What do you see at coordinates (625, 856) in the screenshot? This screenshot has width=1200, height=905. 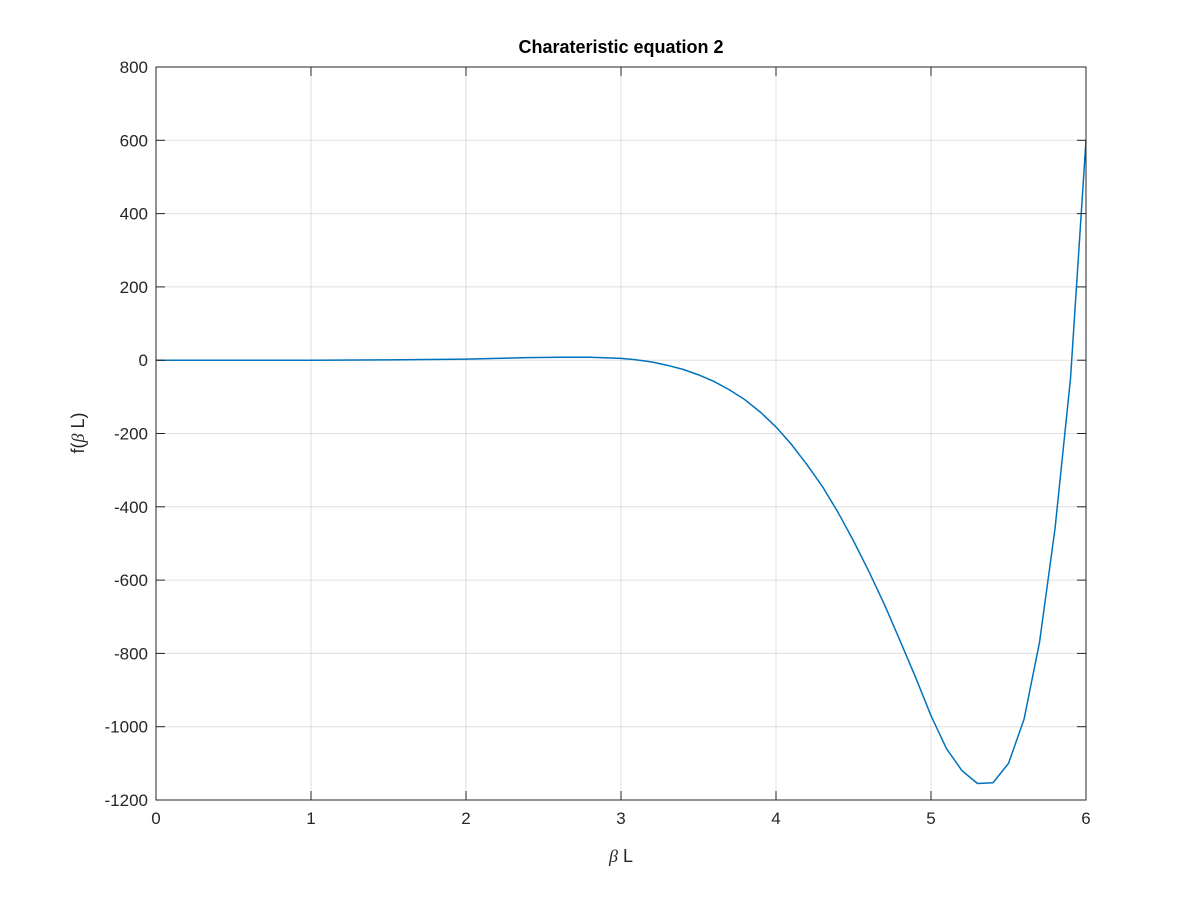 I see `x-axis-label-text: L` at bounding box center [625, 856].